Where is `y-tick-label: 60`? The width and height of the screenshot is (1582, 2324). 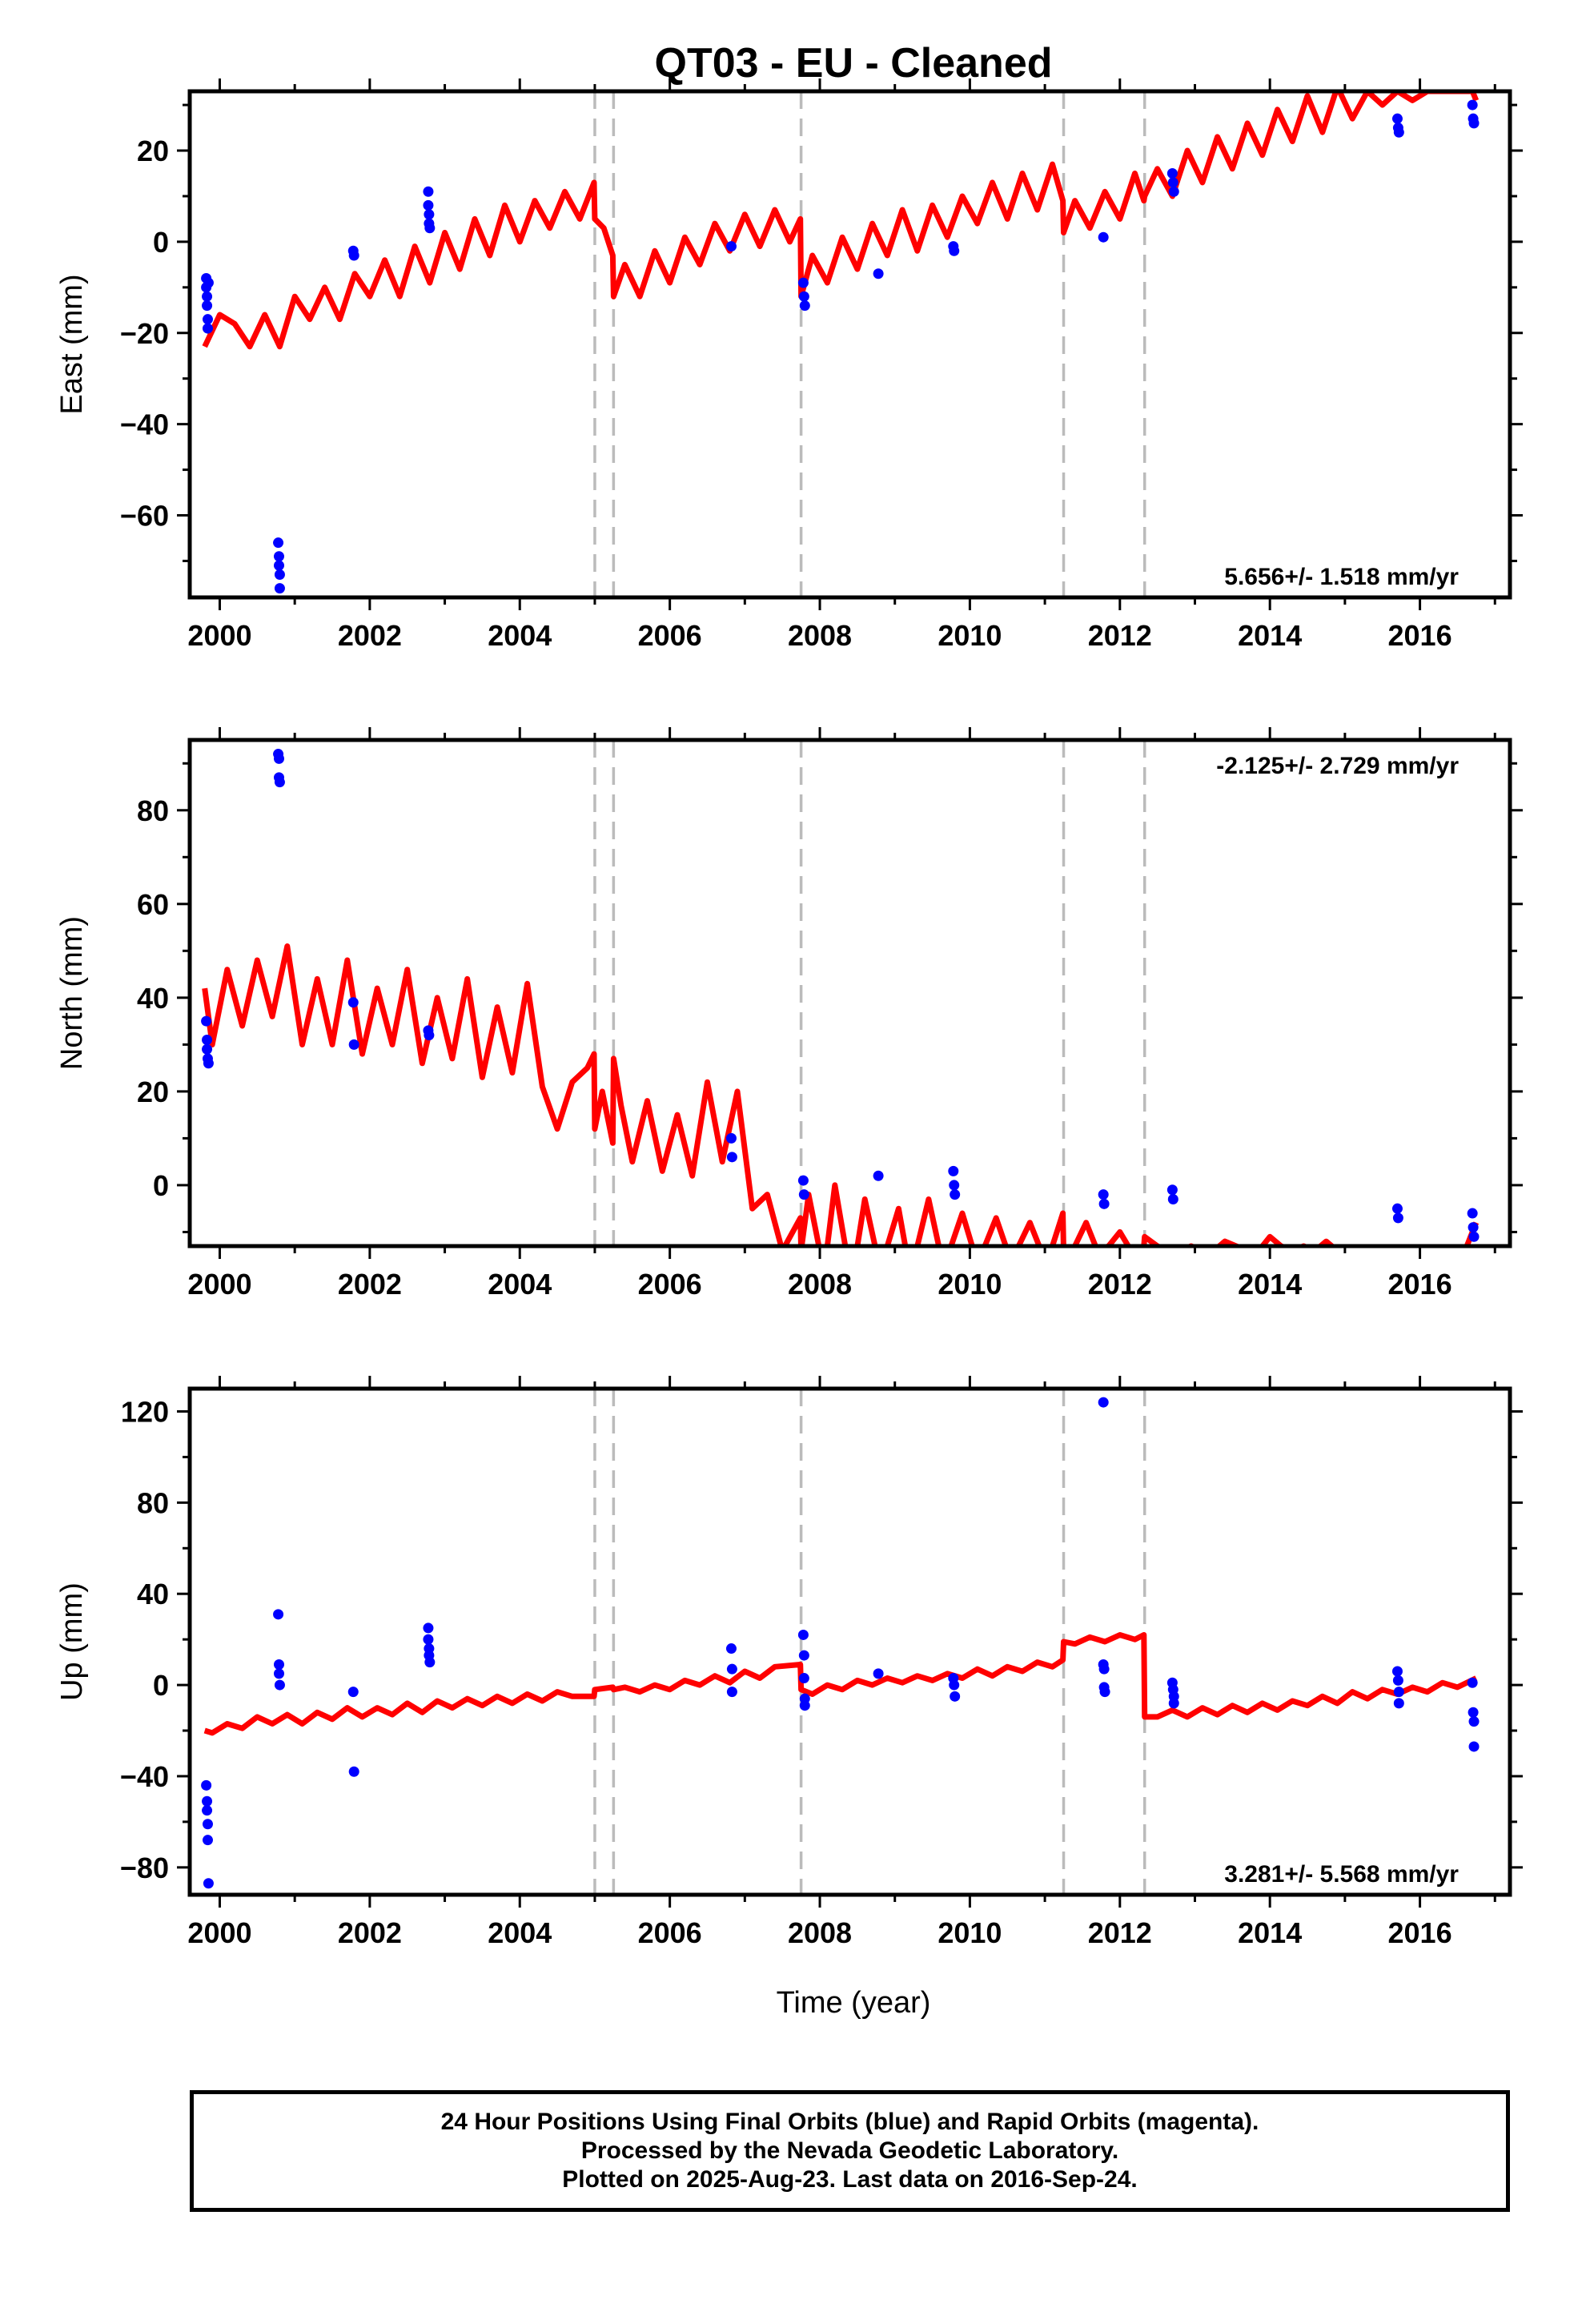
y-tick-label: 60 is located at coordinates (153, 905).